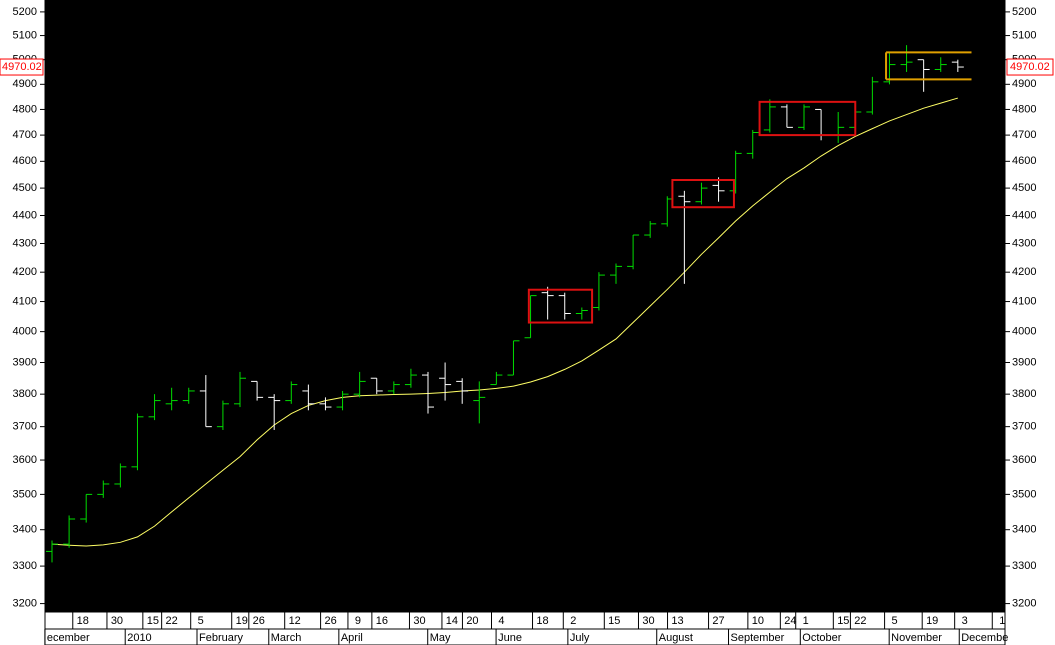 This screenshot has width=1055, height=645. Describe the element at coordinates (221, 638) in the screenshot. I see `x-month-label: February` at that location.